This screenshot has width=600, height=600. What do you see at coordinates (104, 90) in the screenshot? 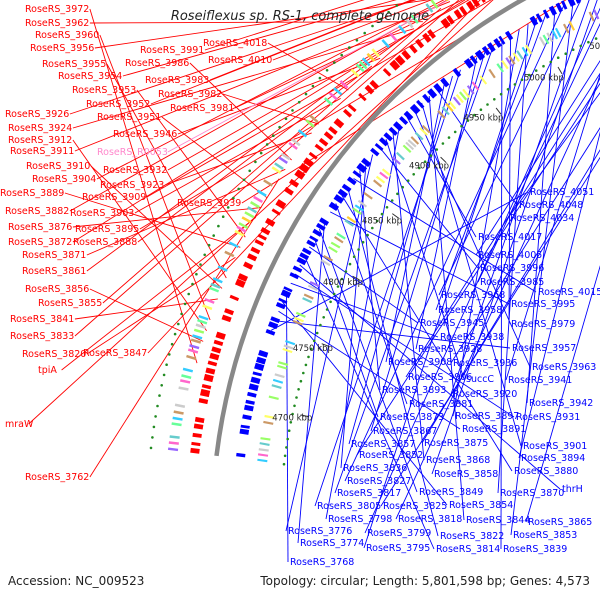
I see `forward-gene-label: RoseRS_3953` at bounding box center [104, 90].